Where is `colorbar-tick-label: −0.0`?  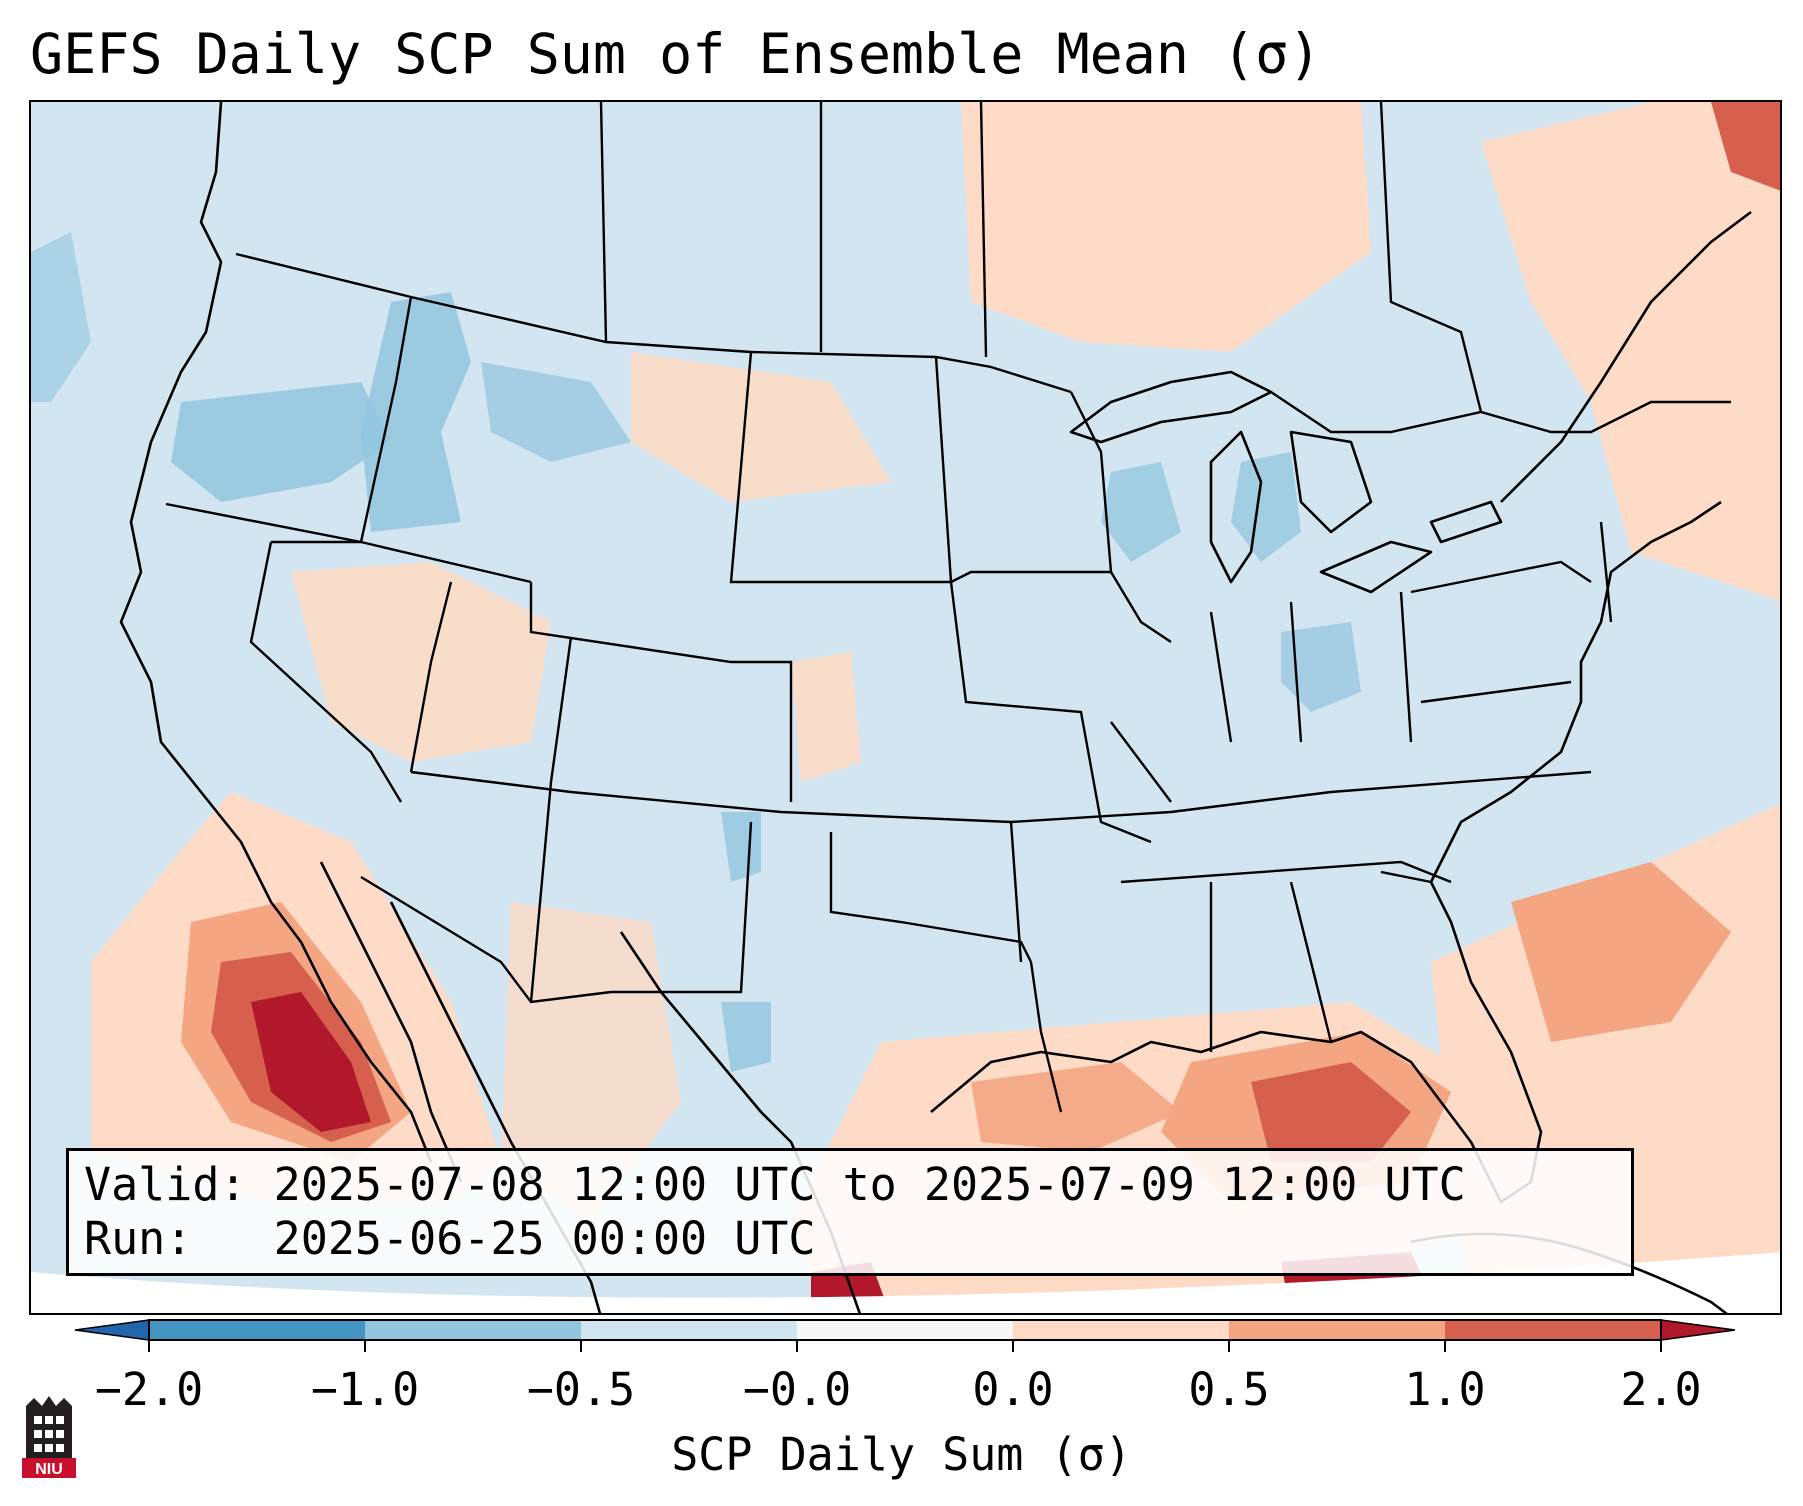 colorbar-tick-label: −0.0 is located at coordinates (797, 1389).